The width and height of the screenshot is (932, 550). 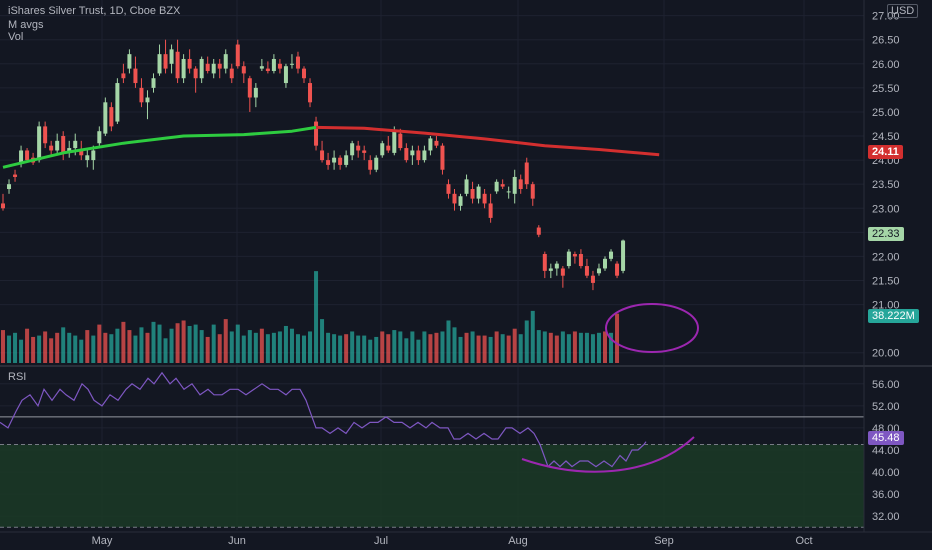 I want to click on price-tick-label: 26.00, so click(x=886, y=65).